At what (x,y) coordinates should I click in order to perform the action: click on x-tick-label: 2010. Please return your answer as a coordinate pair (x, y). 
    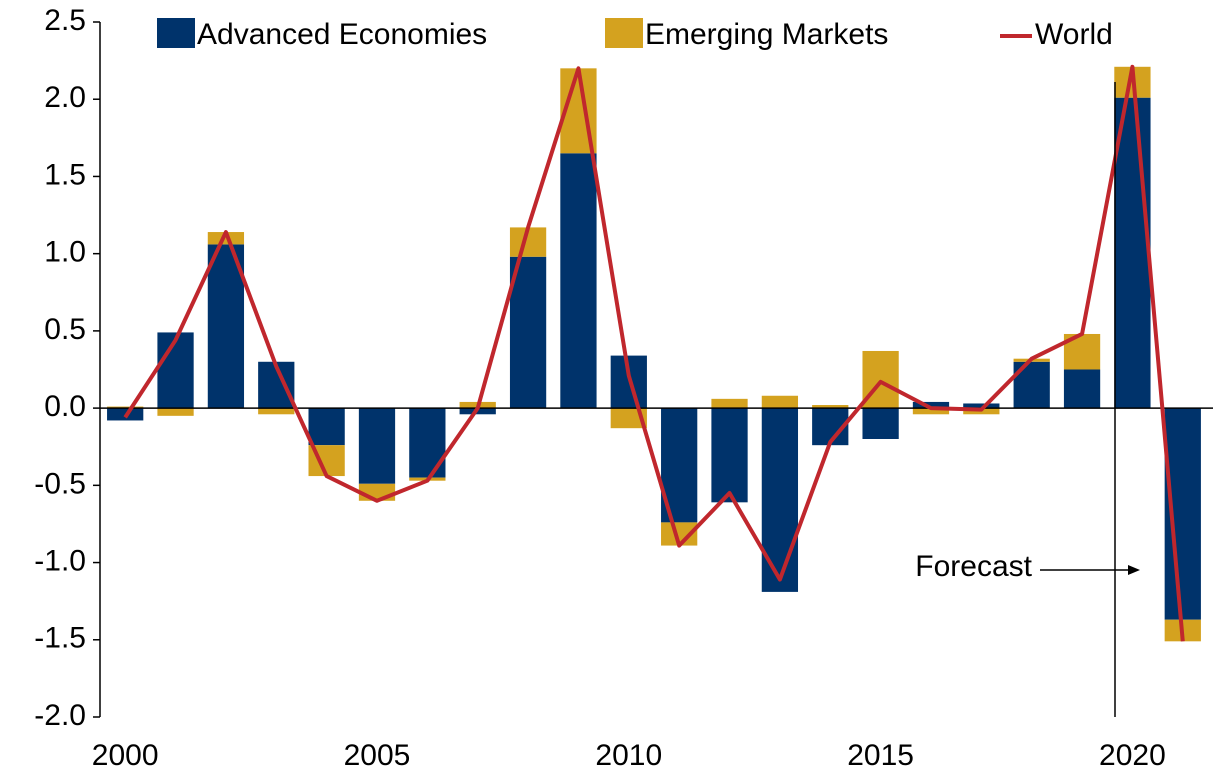
    Looking at the image, I should click on (628, 755).